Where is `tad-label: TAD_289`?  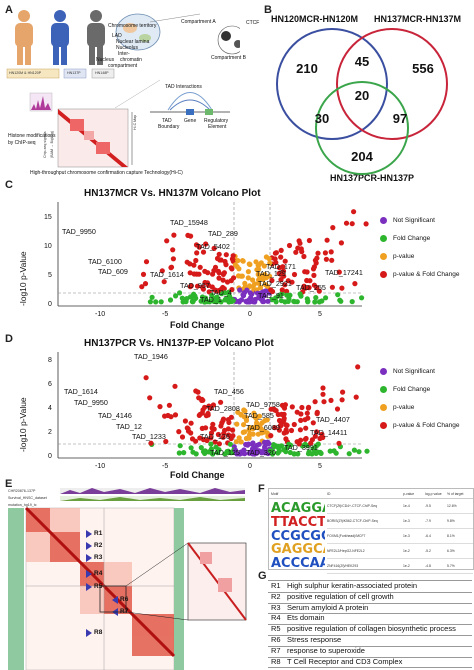 tad-label: TAD_289 is located at coordinates (223, 233).